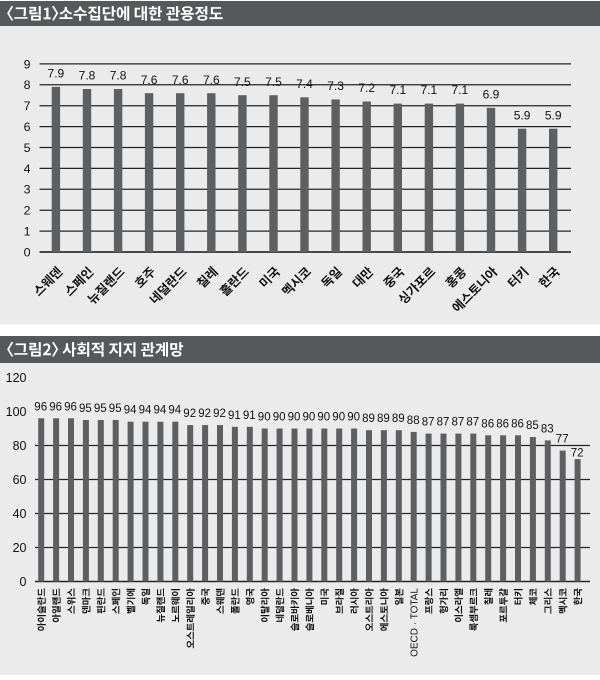  What do you see at coordinates (366, 88) in the screenshot?
I see `svg-text: 7.2` at bounding box center [366, 88].